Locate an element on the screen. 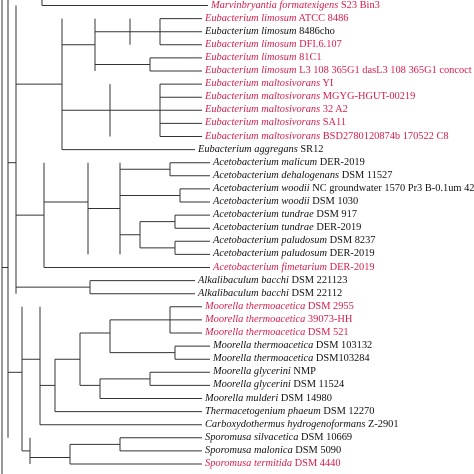 Image resolution: width=474 pixels, height=474 pixels. taxon-strain: 81C1 is located at coordinates (309, 57).